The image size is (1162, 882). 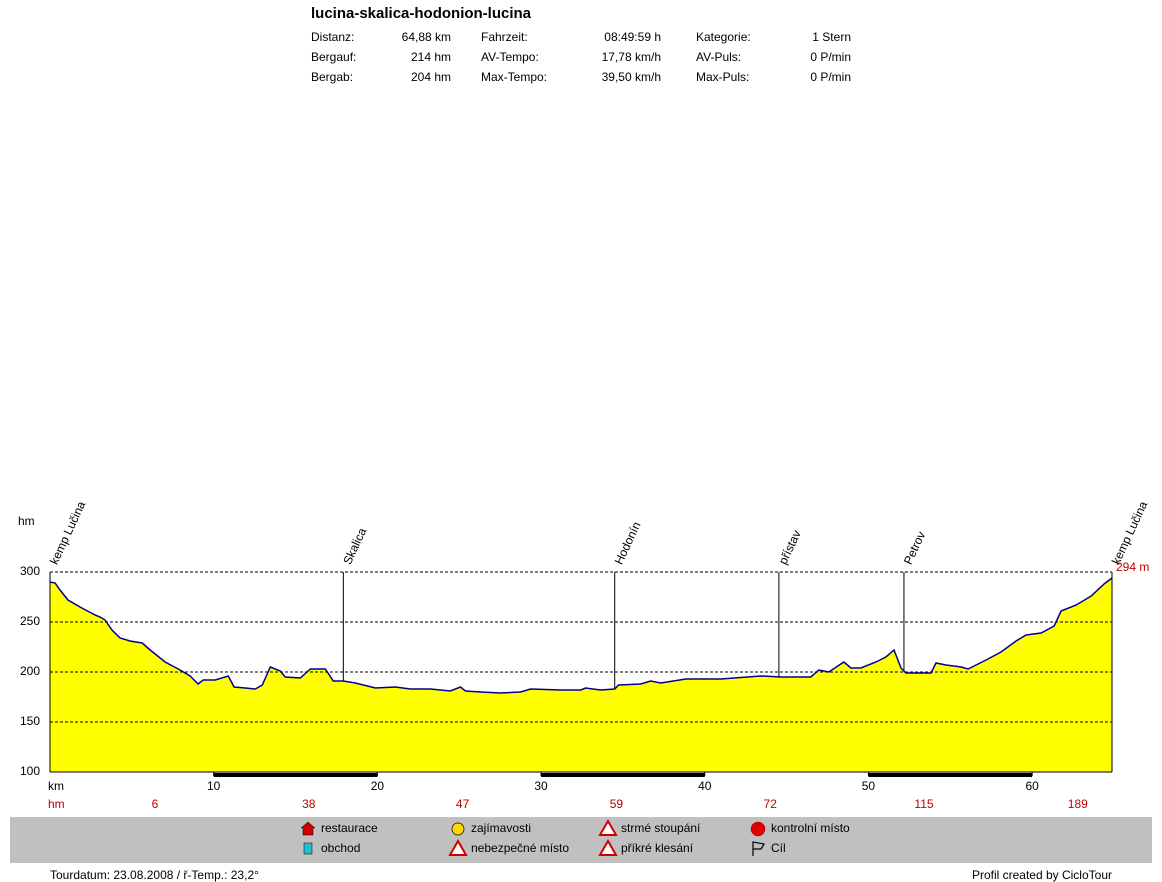 I want to click on profile-line, so click(x=581, y=635).